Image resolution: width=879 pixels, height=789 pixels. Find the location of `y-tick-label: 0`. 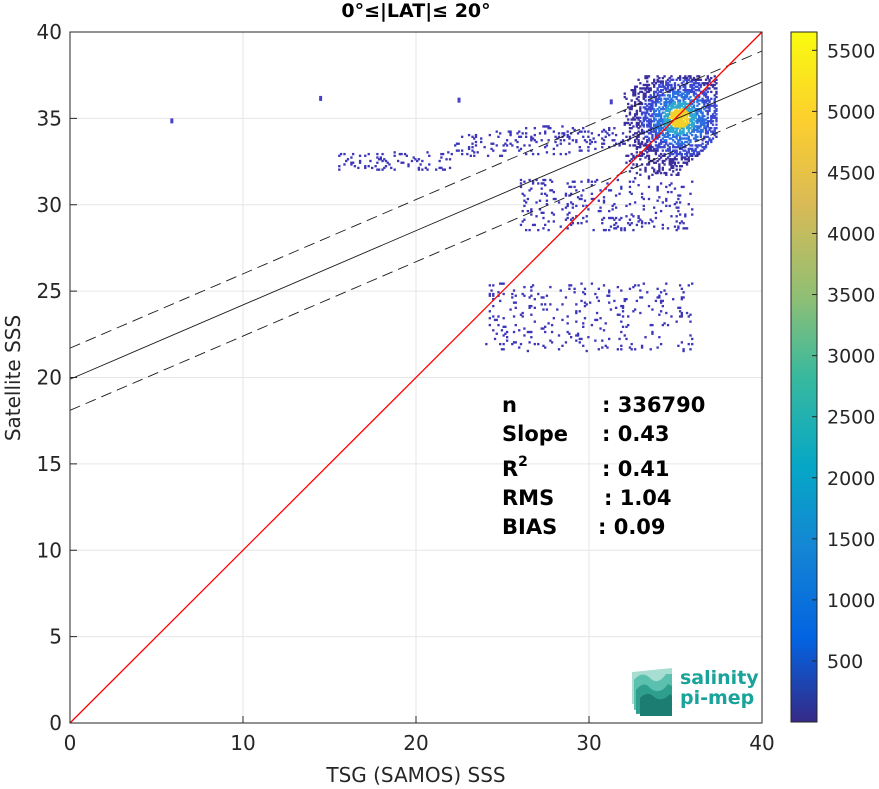

y-tick-label: 0 is located at coordinates (55, 723).